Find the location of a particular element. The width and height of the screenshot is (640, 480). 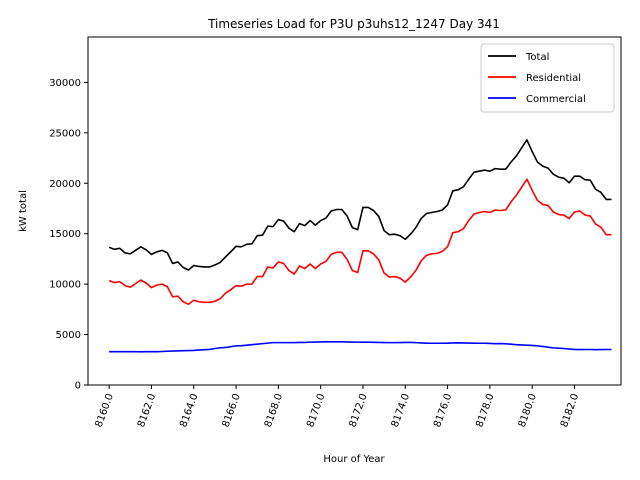

legend-box is located at coordinates (547, 78).